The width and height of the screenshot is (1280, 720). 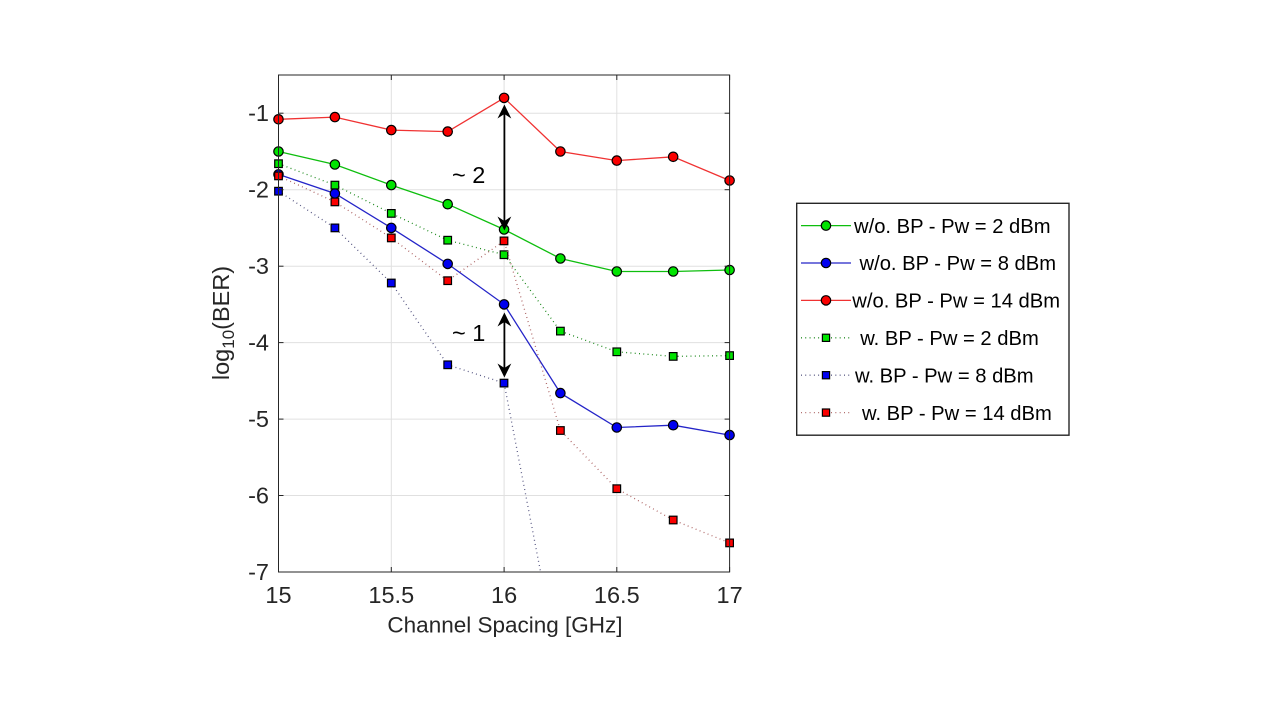 I want to click on svg-text: -4, so click(x=258, y=343).